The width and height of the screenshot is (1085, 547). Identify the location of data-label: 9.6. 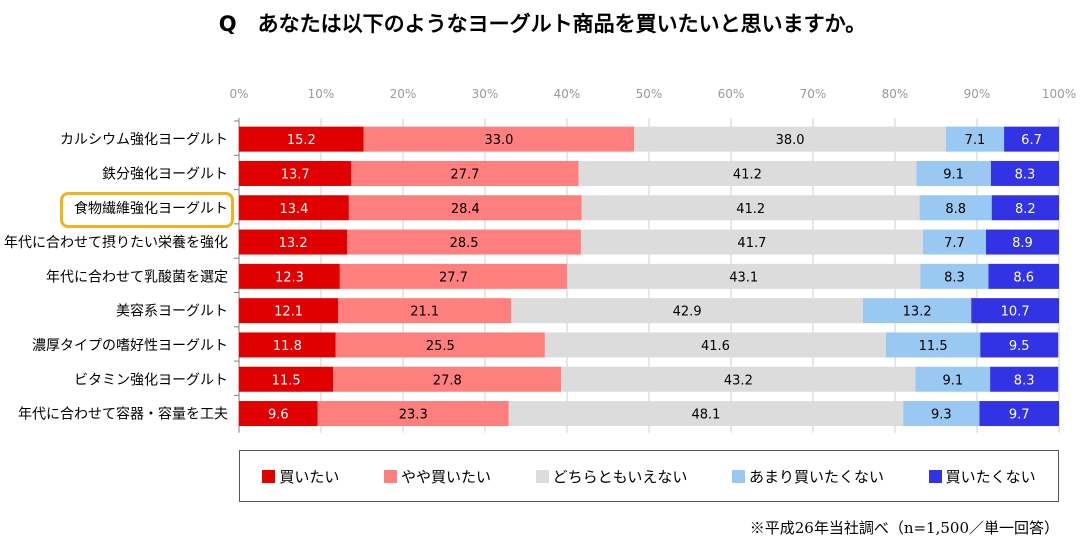
(278, 415).